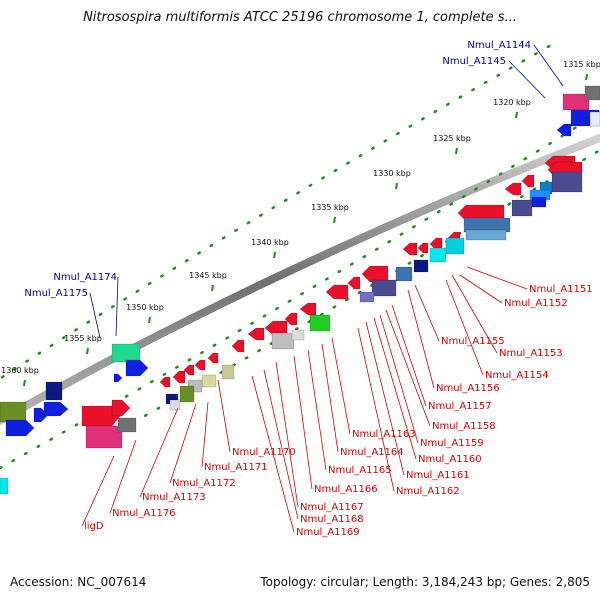 The width and height of the screenshot is (600, 600). I want to click on gene-label: Nmul_A1154, so click(517, 375).